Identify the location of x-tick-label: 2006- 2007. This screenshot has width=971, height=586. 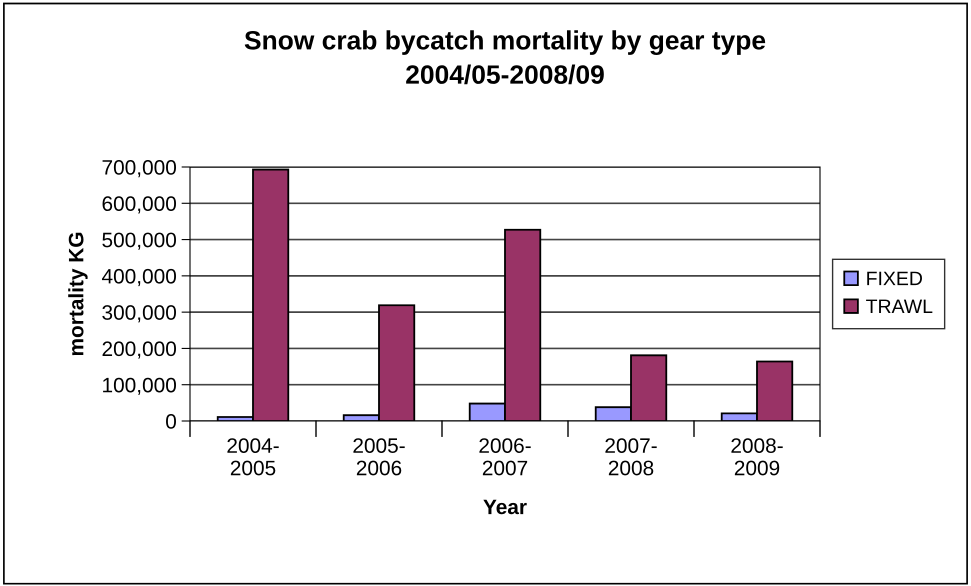
(505, 457).